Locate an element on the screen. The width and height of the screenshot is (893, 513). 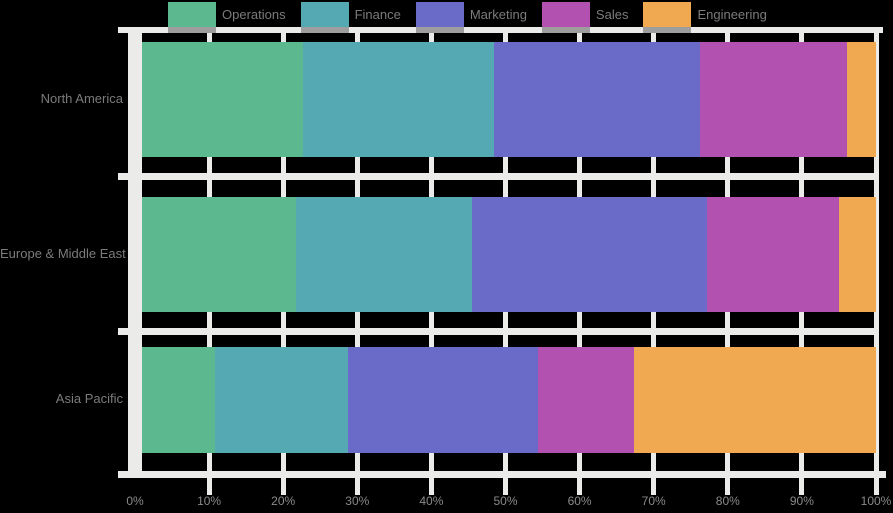
x-axis-tick-label: 100% is located at coordinates (876, 501).